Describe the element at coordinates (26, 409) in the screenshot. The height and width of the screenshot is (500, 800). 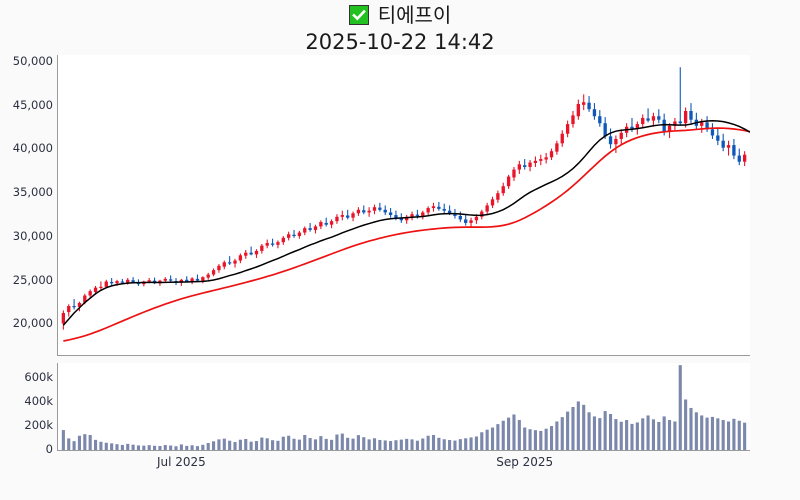
I see `volume-y-axis: 0 200k 400k 600k` at that location.